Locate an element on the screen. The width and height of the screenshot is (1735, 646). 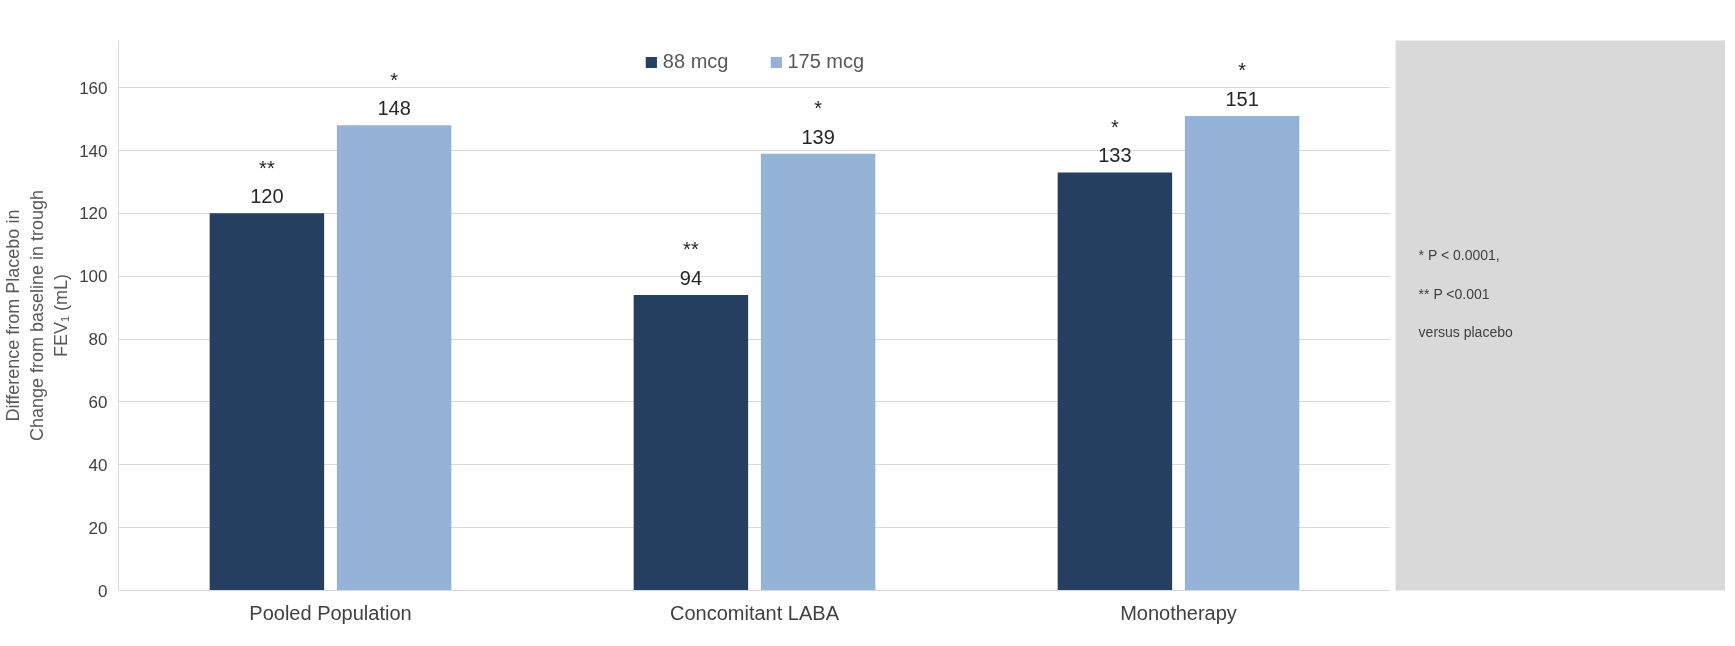
y-tick-label: 40 is located at coordinates (98, 465).